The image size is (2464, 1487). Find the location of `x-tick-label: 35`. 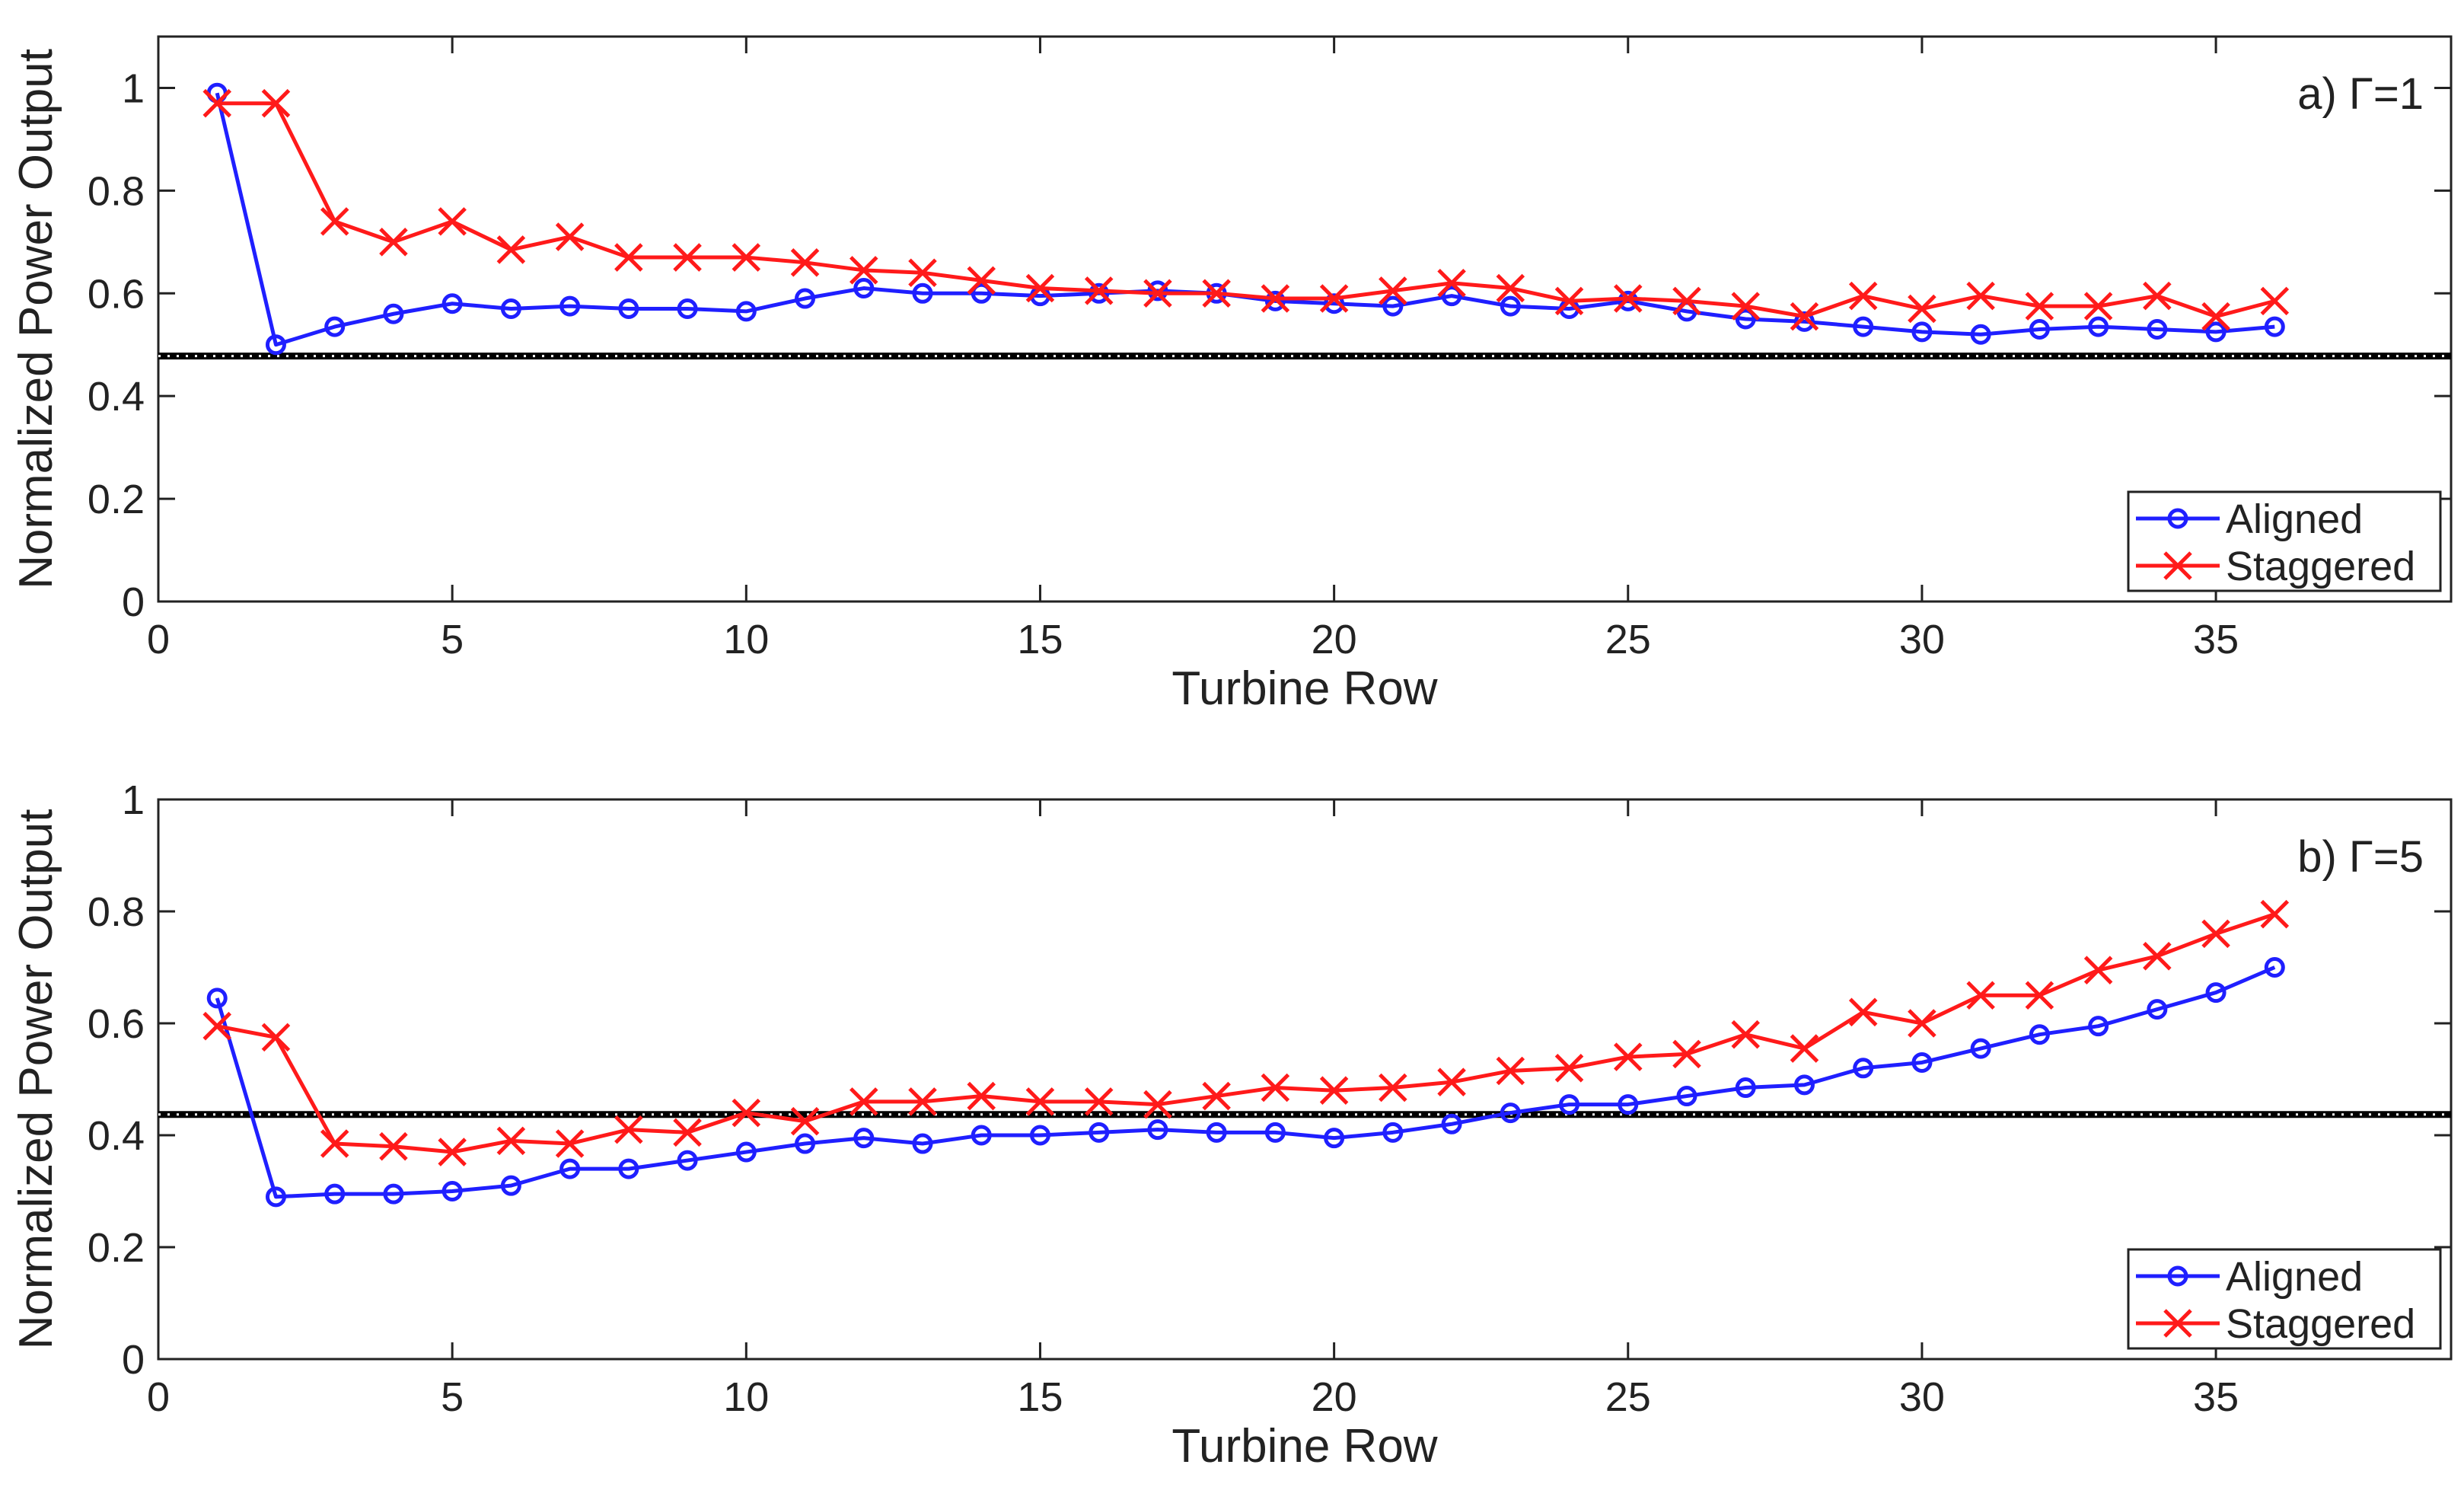

x-tick-label: 35 is located at coordinates (2216, 1397).